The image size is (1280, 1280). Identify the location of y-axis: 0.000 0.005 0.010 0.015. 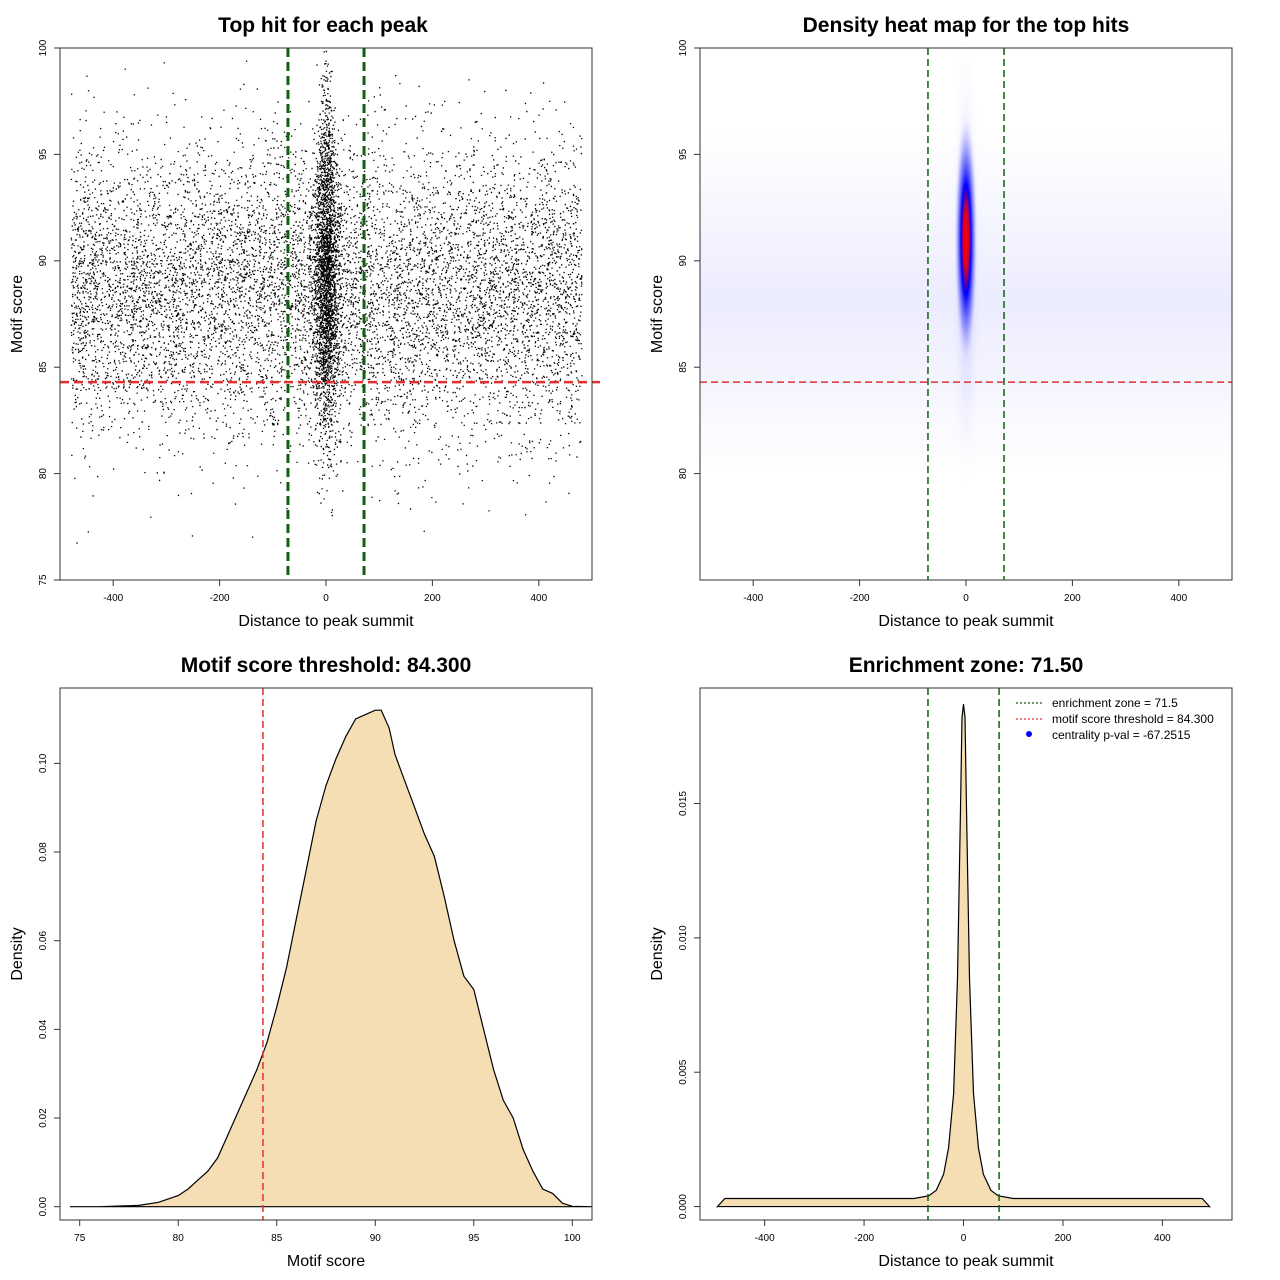
(689, 1005).